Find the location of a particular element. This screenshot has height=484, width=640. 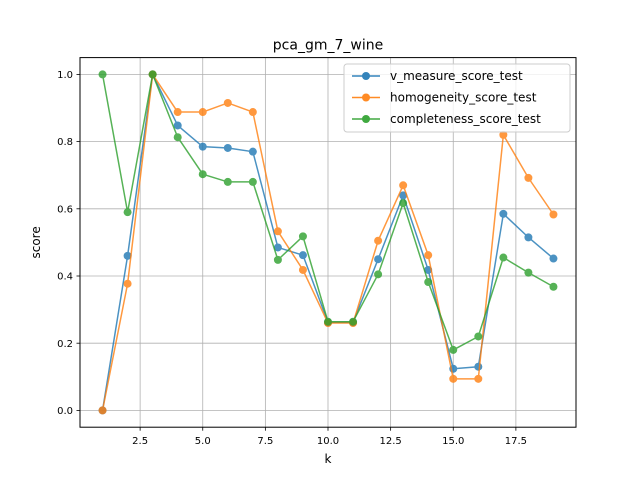

chart-title: pca_gm_7_wine is located at coordinates (328, 46).